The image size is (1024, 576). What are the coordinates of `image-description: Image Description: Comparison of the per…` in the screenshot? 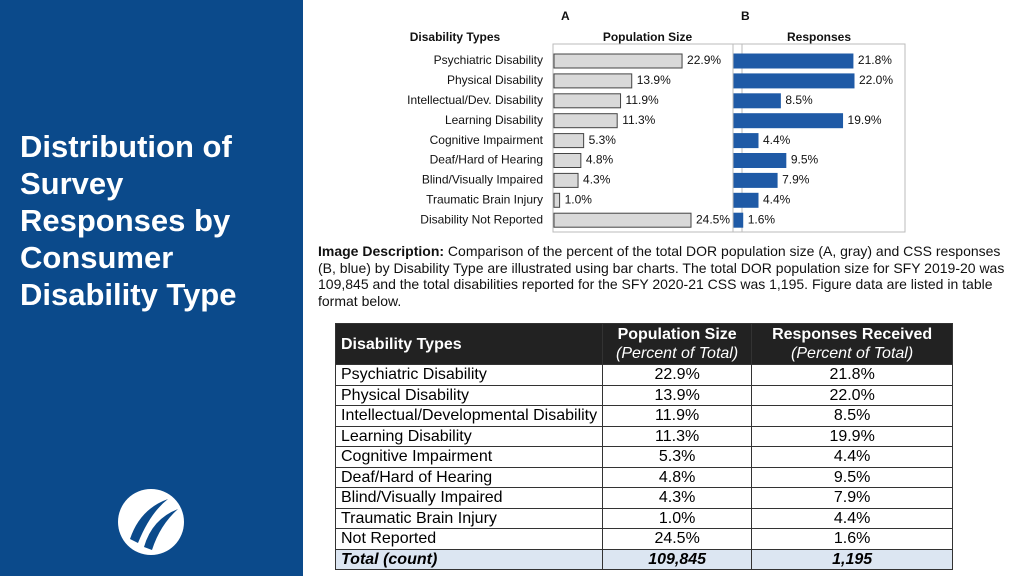 It's located at (663, 276).